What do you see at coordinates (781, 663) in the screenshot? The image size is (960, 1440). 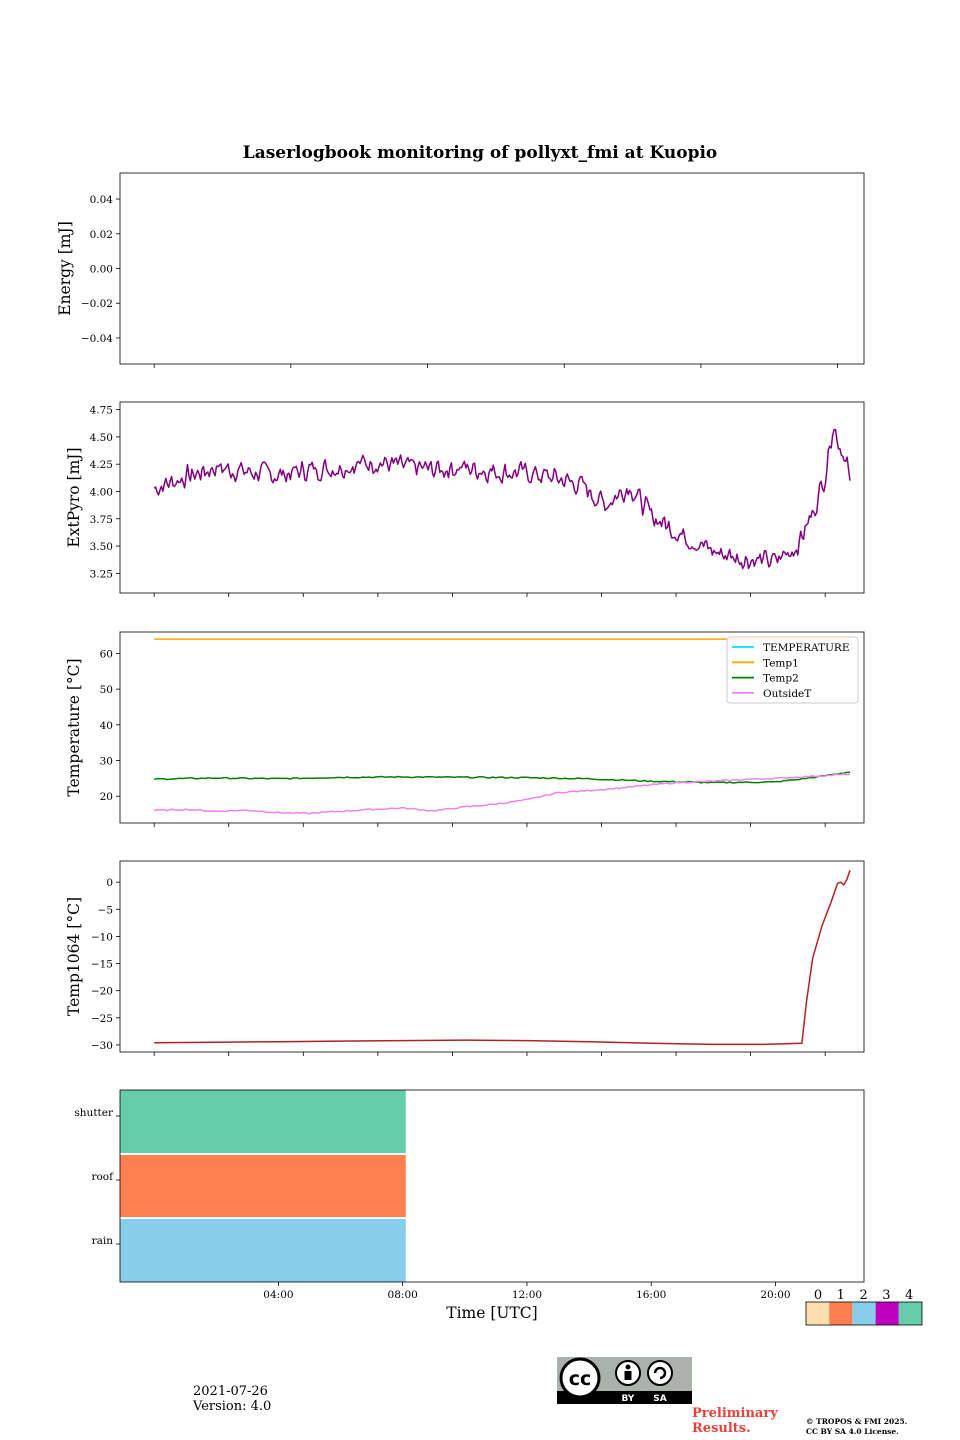 I see `legend-label-temp1: Temp1` at bounding box center [781, 663].